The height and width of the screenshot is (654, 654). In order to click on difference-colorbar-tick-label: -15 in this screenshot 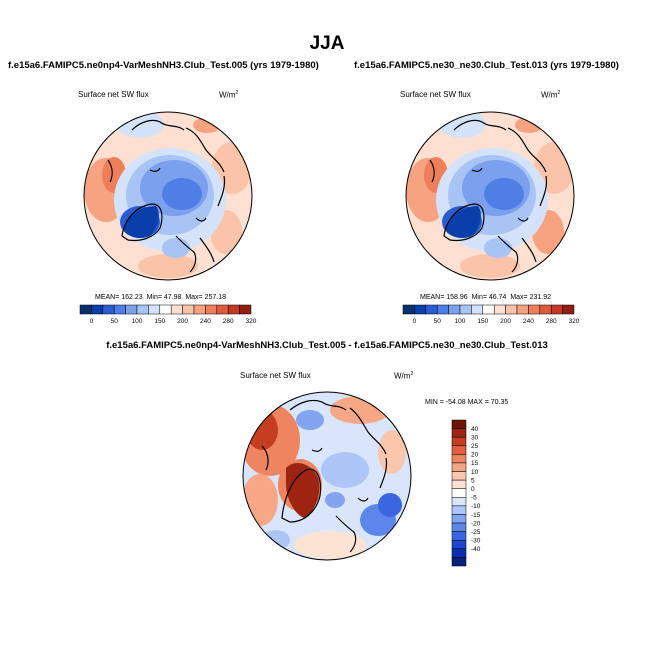, I will do `click(476, 515)`.